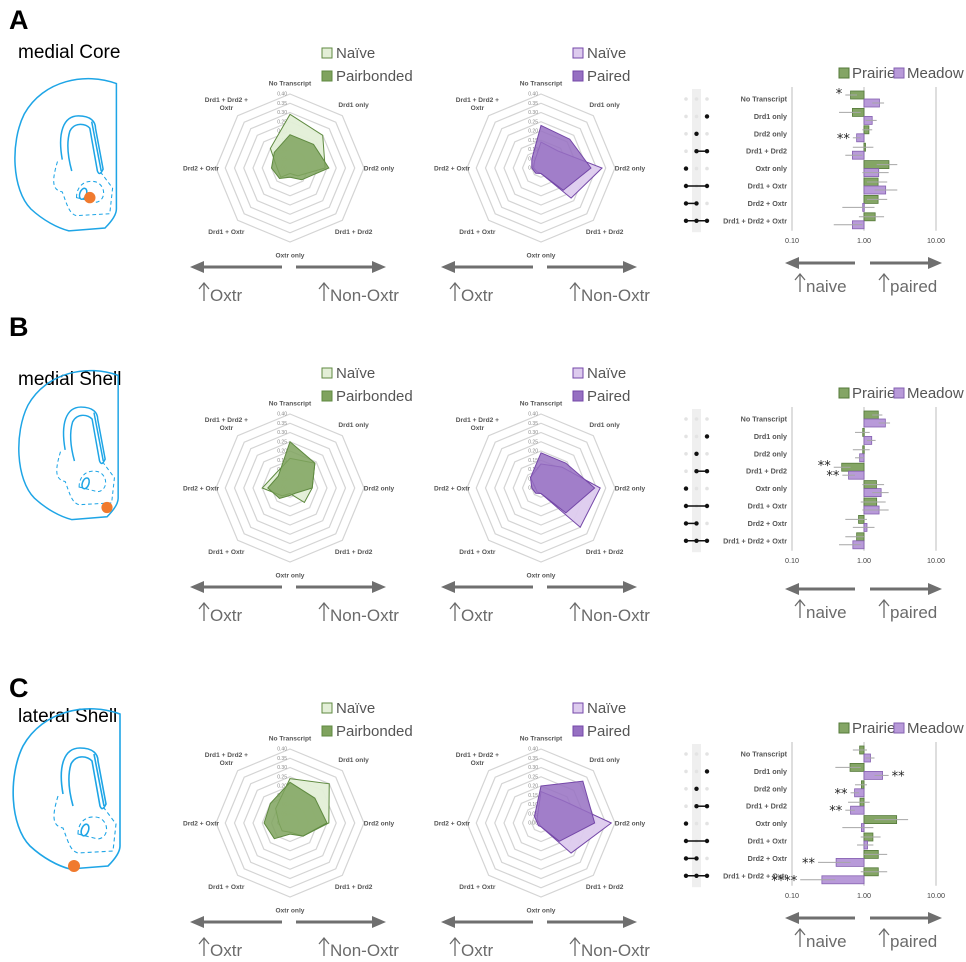  I want to click on brain-outline, so click(66, 154).